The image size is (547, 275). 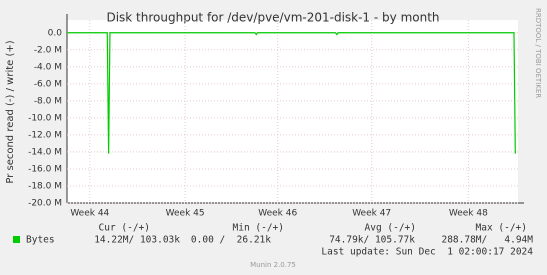 I want to click on last-update: Last update: Sun Dec 1 02:00:17 2024, so click(x=427, y=252).